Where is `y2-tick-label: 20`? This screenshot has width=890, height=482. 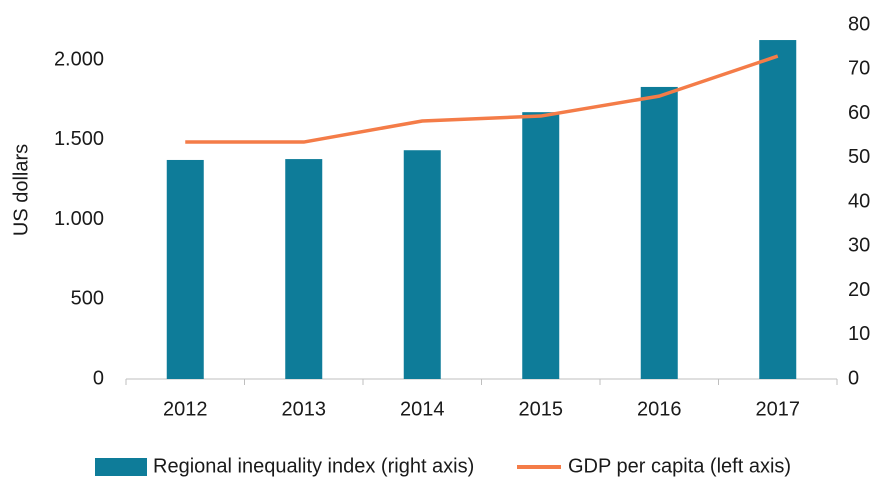 y2-tick-label: 20 is located at coordinates (859, 290).